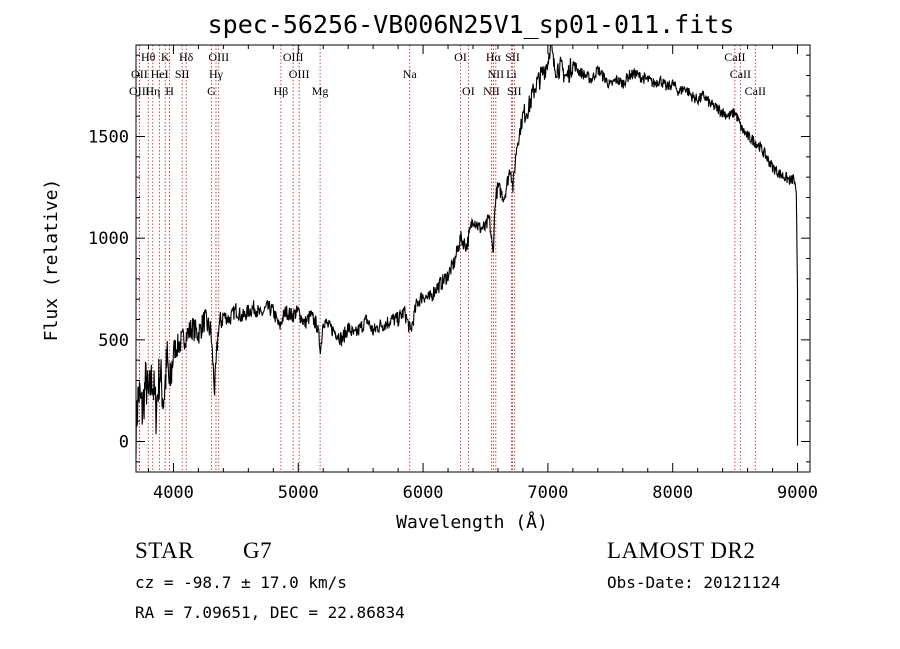 The height and width of the screenshot is (649, 900). What do you see at coordinates (299, 74) in the screenshot?
I see `line-label-13: OIII` at bounding box center [299, 74].